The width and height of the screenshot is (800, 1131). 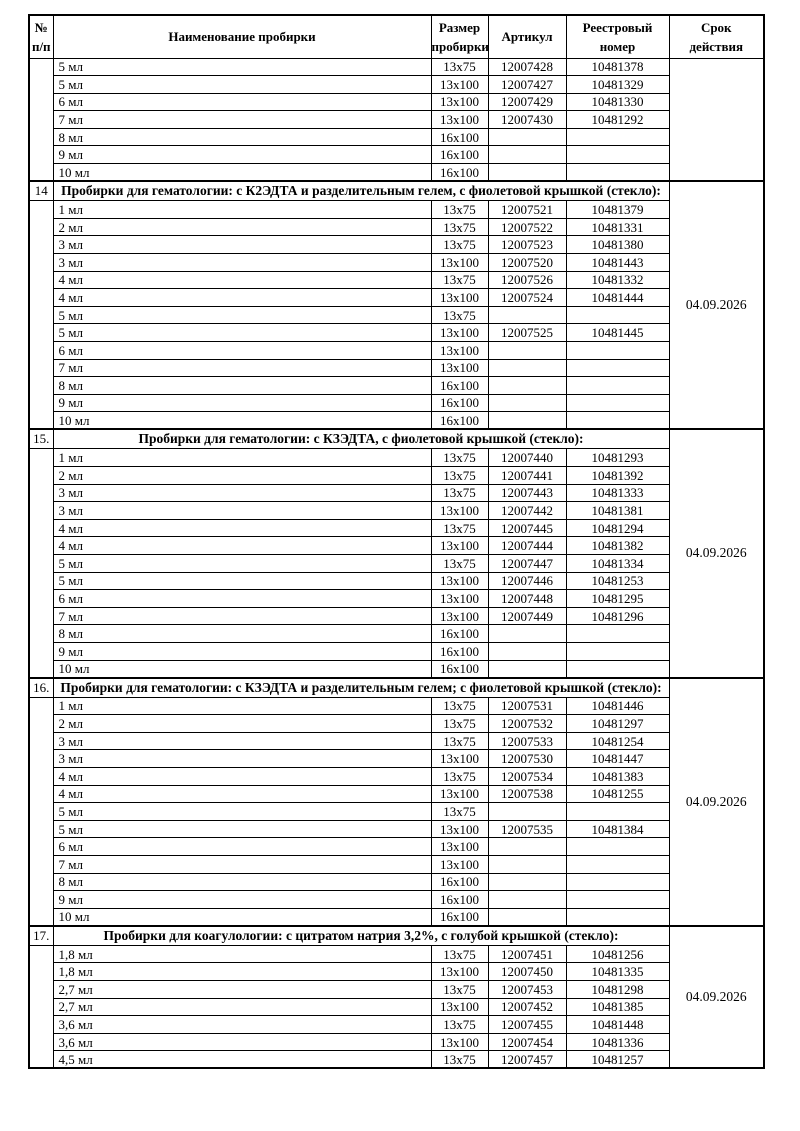 I want to click on article-cell: 12007534, so click(x=527, y=776).